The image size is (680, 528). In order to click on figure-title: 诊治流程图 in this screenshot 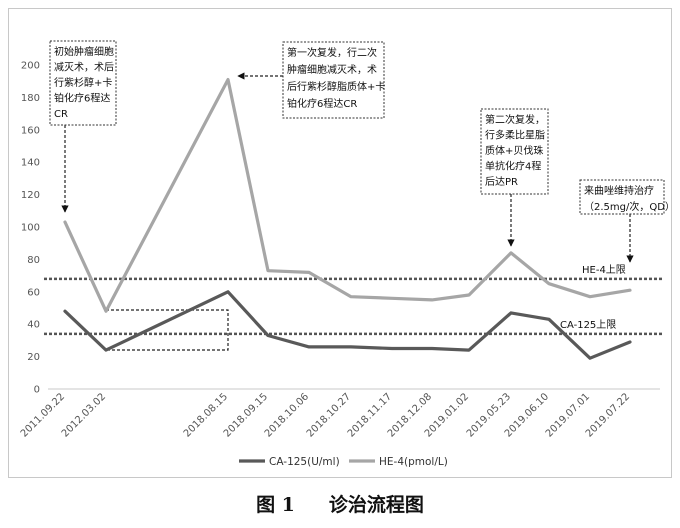, I will do `click(376, 505)`.